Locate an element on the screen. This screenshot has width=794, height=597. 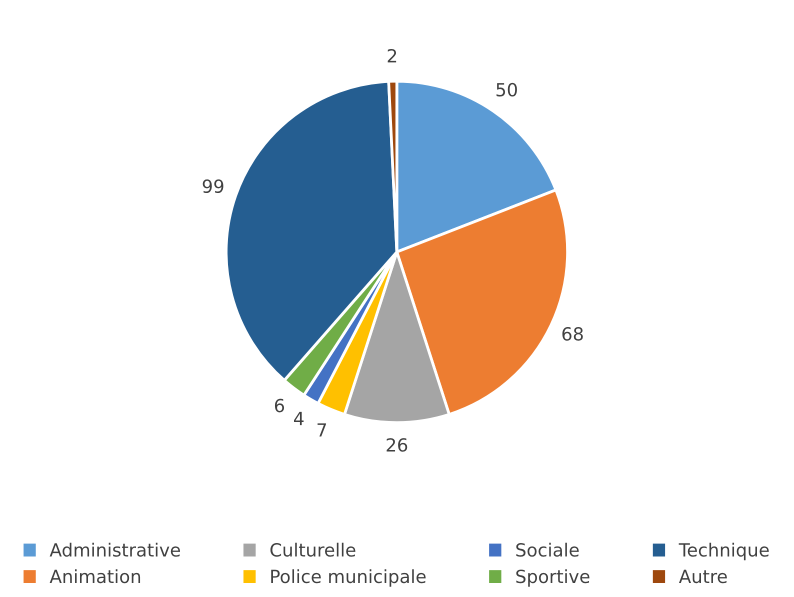
legend-label: Sociale is located at coordinates (547, 549).